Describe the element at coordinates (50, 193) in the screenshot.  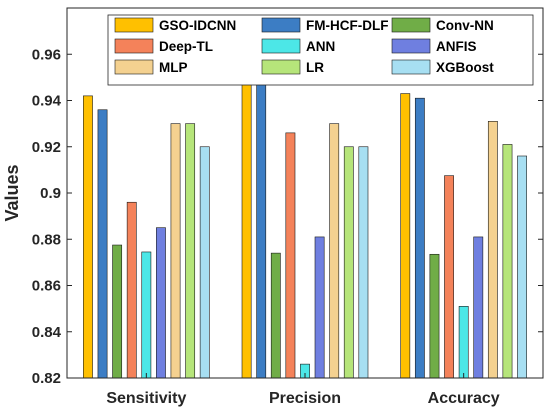
I see `y-tick-label: 0.9` at that location.